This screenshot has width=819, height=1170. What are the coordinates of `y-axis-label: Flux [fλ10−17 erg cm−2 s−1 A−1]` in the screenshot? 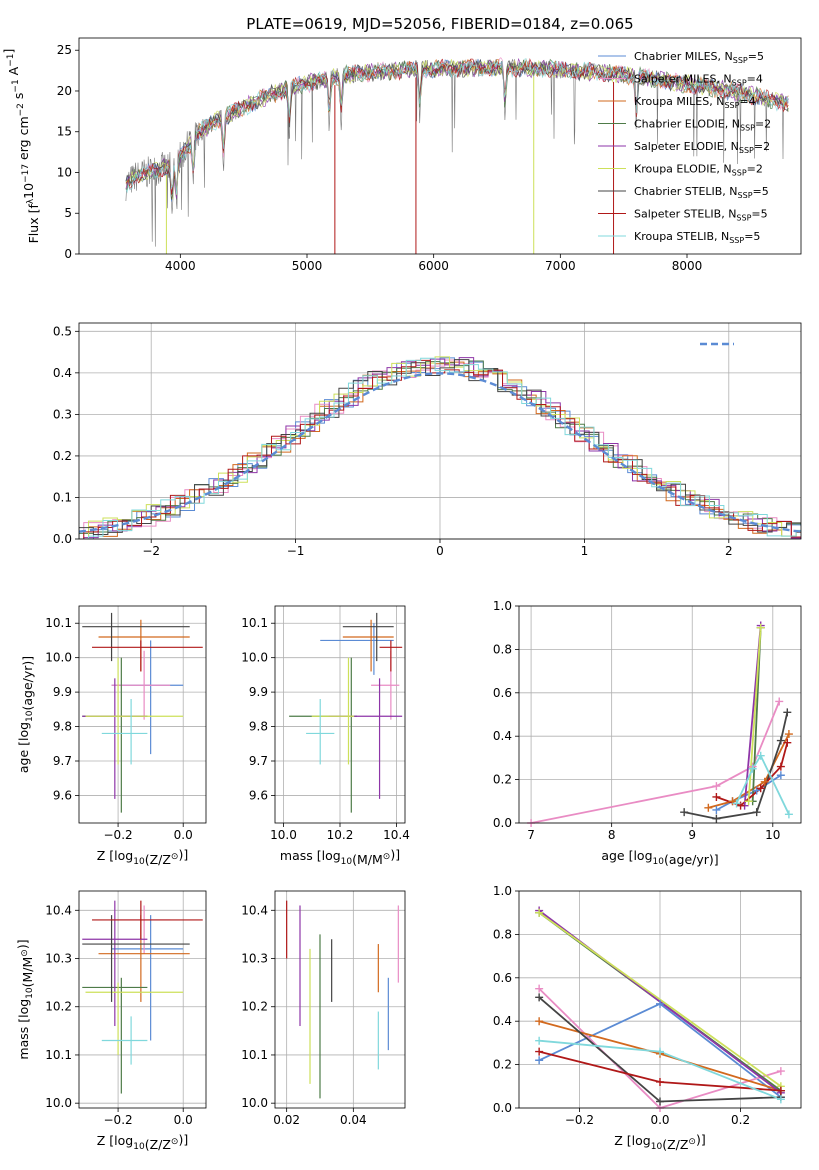 It's located at (21, 146).